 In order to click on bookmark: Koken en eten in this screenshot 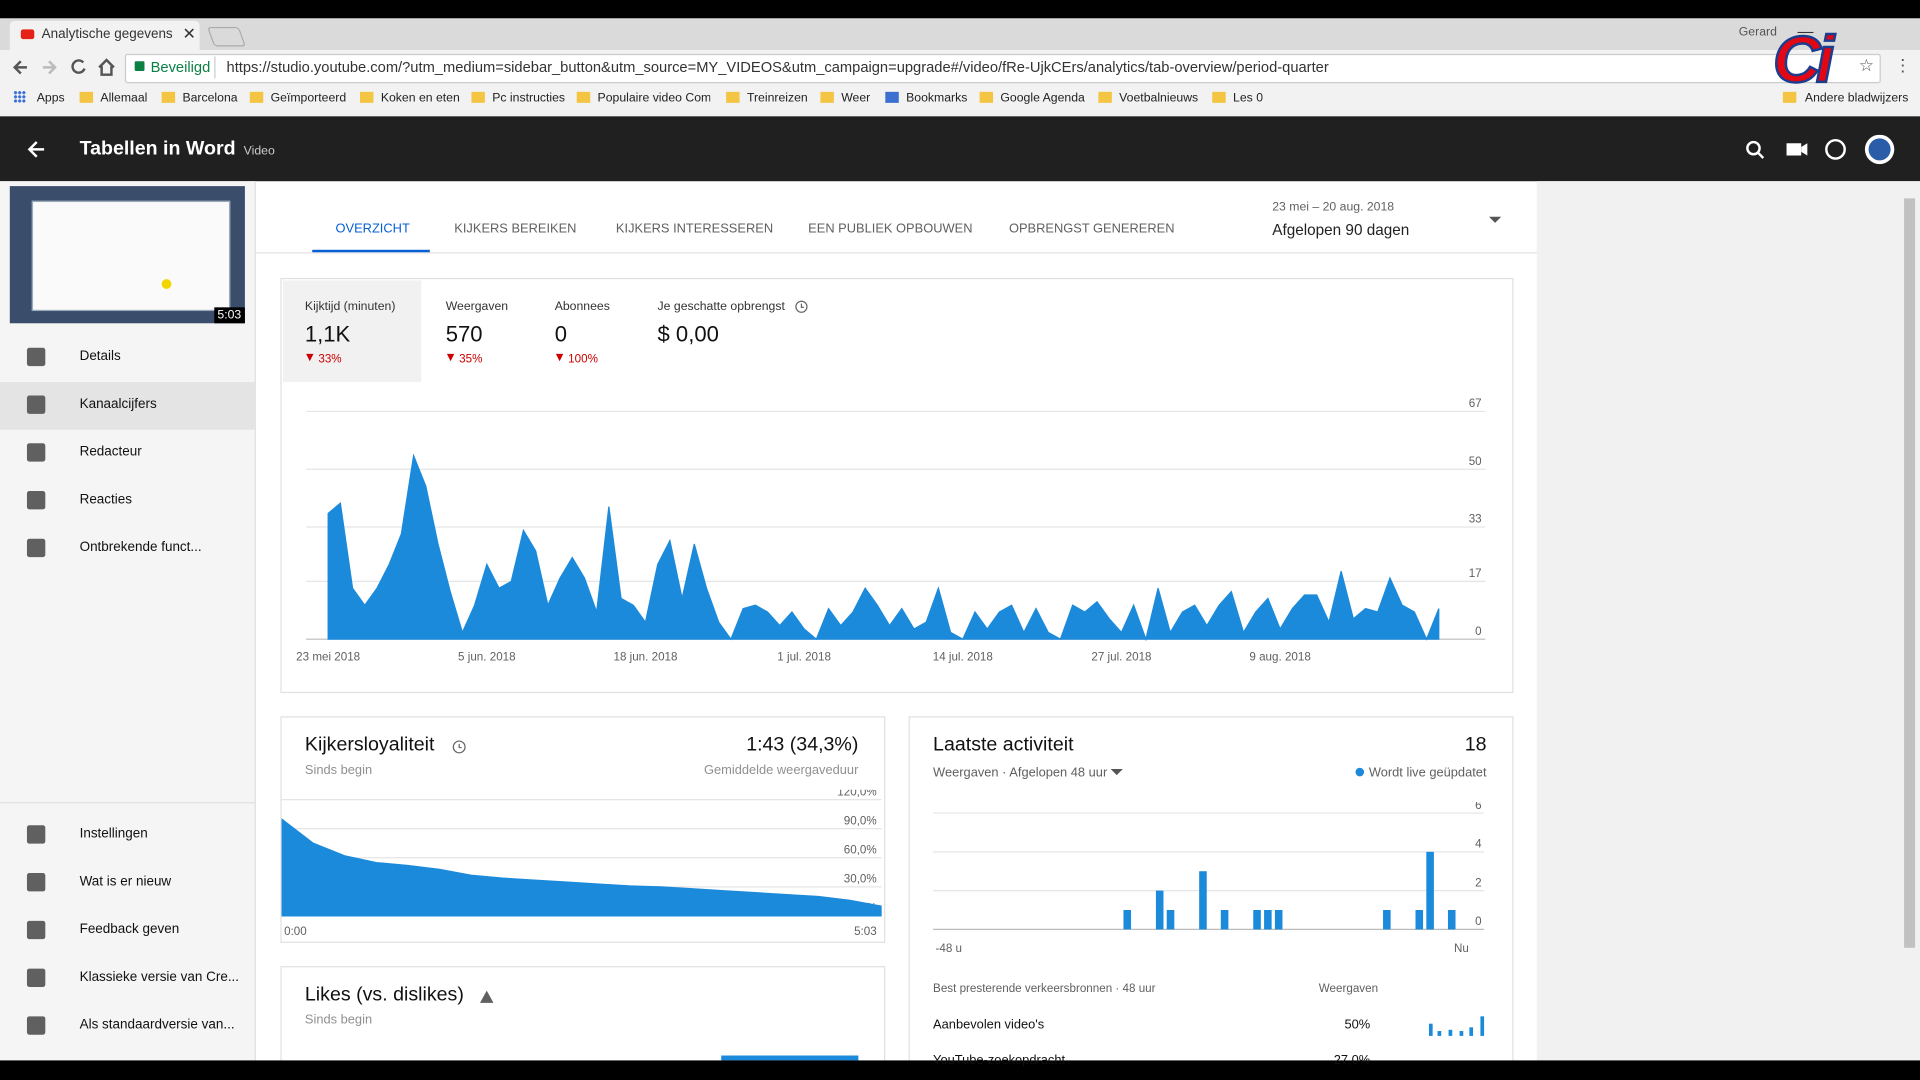, I will do `click(420, 98)`.